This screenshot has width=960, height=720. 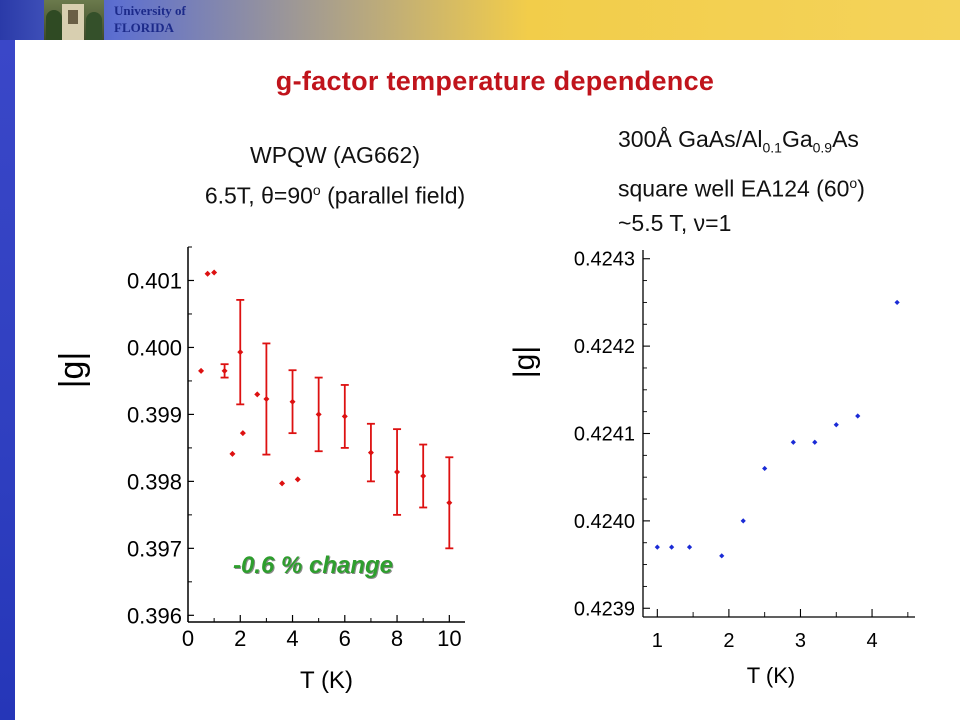 I want to click on logo-tower-window, so click(x=73, y=17).